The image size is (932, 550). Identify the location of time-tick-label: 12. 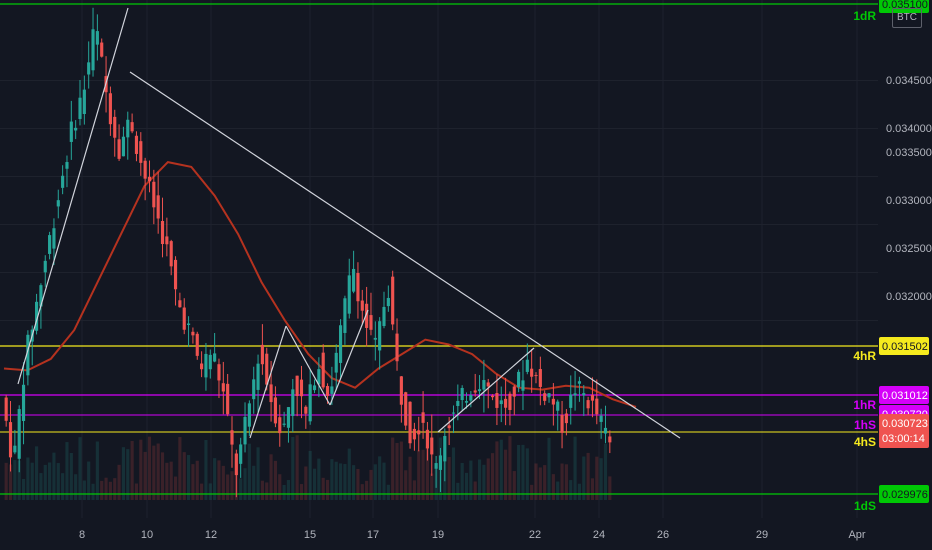
(211, 535).